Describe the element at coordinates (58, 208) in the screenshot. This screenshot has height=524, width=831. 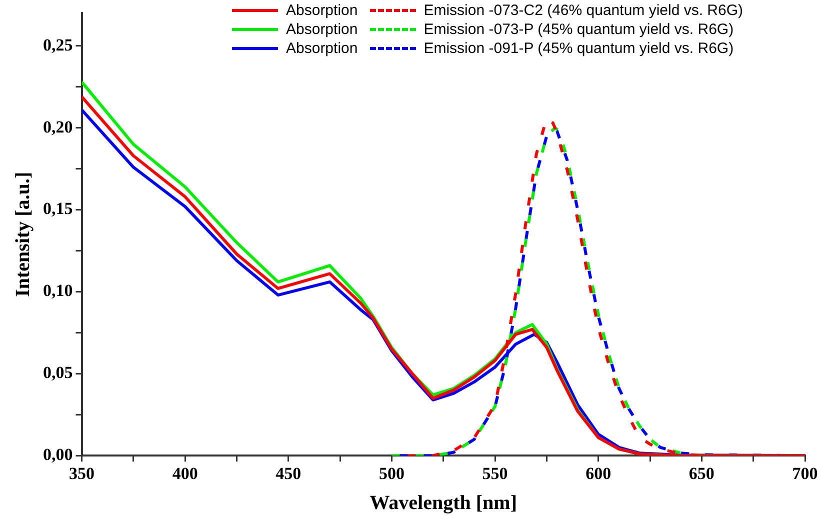
I see `y-tick-label: 0,15` at that location.